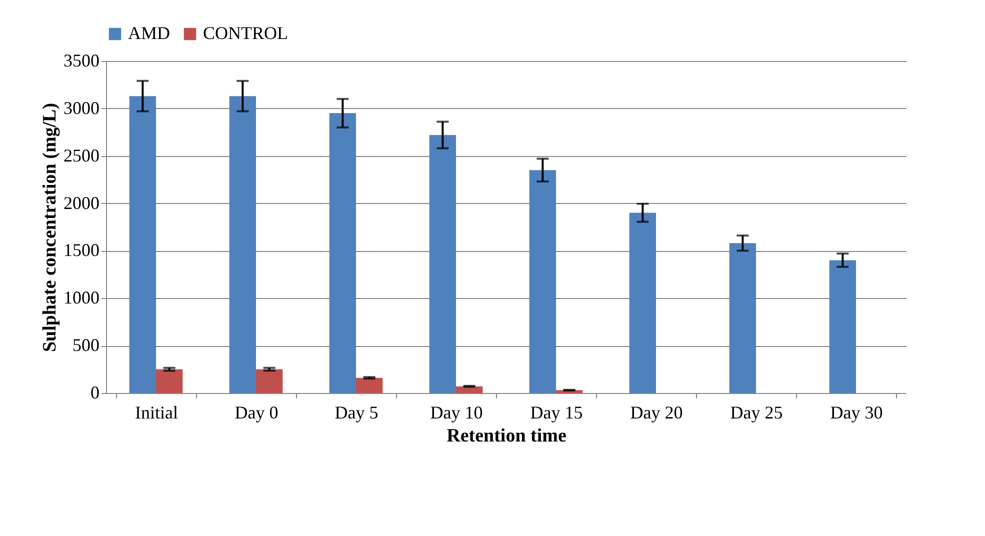  I want to click on y-tick-label: 1000, so click(82, 298).